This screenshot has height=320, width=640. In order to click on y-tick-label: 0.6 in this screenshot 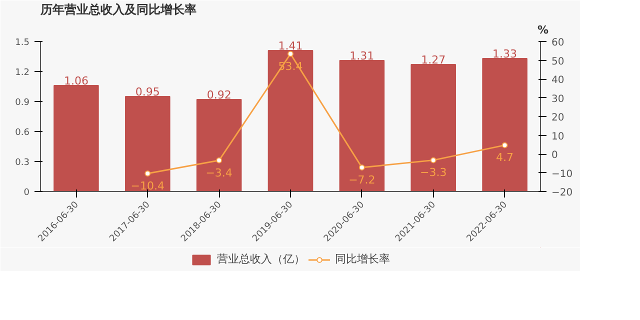, I will do `click(22, 133)`.